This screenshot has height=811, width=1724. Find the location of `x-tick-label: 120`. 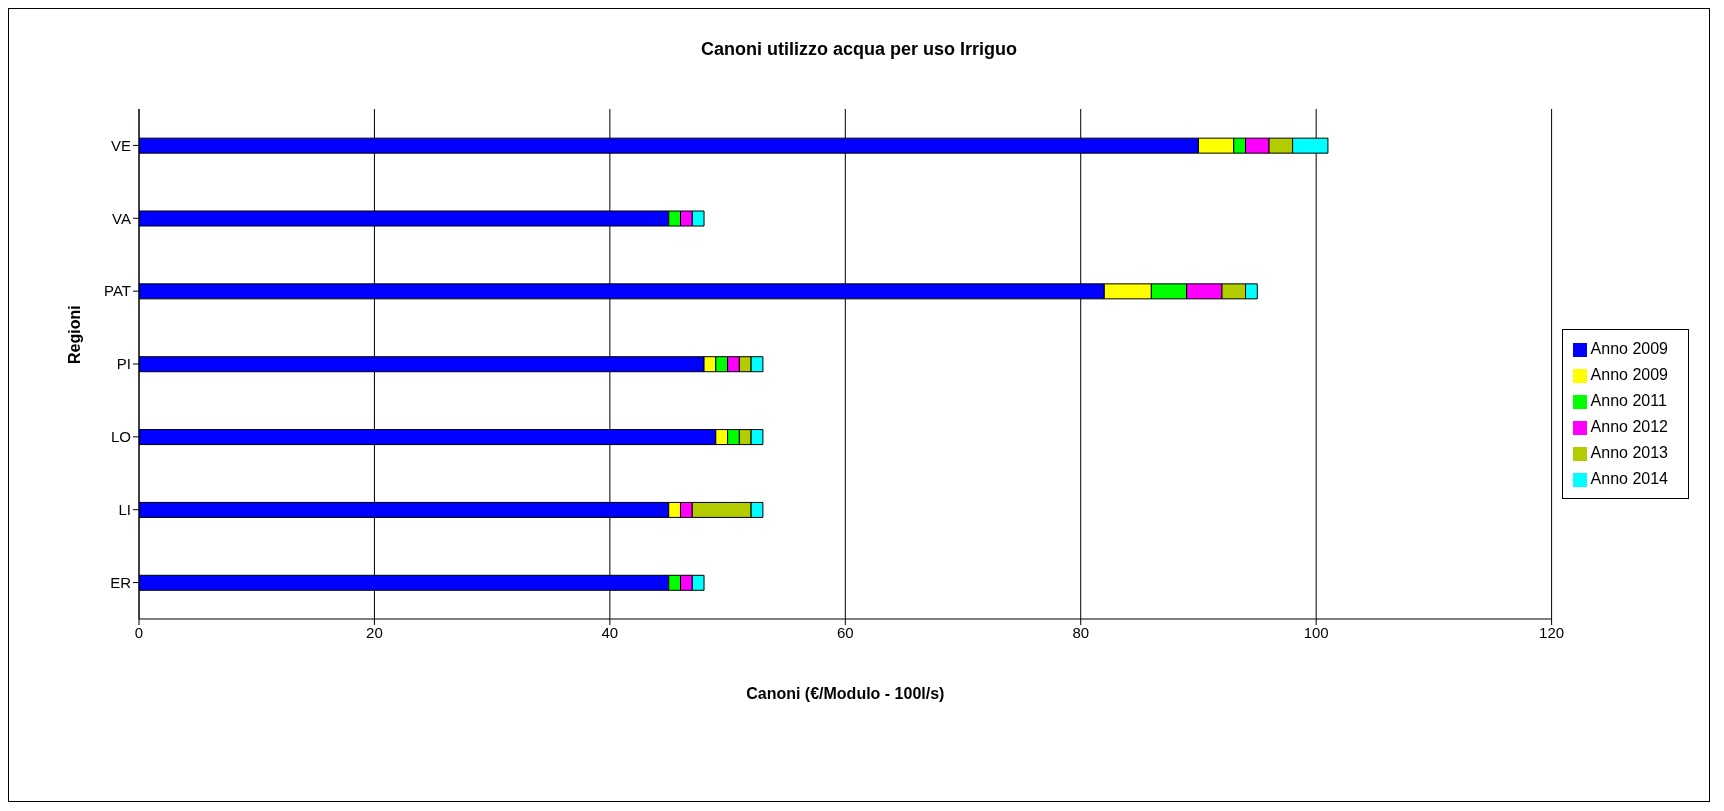

x-tick-label: 120 is located at coordinates (1552, 632).